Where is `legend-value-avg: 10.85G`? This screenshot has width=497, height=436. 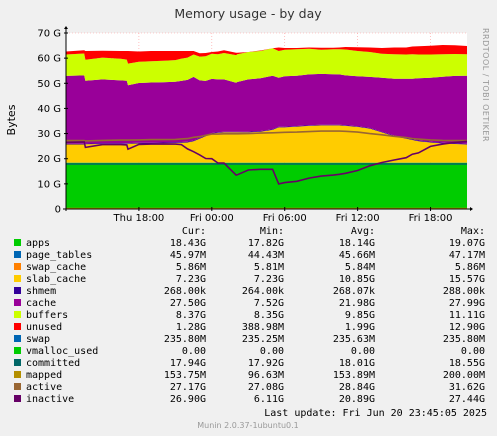 legend-value-avg: 10.85G is located at coordinates (357, 279).